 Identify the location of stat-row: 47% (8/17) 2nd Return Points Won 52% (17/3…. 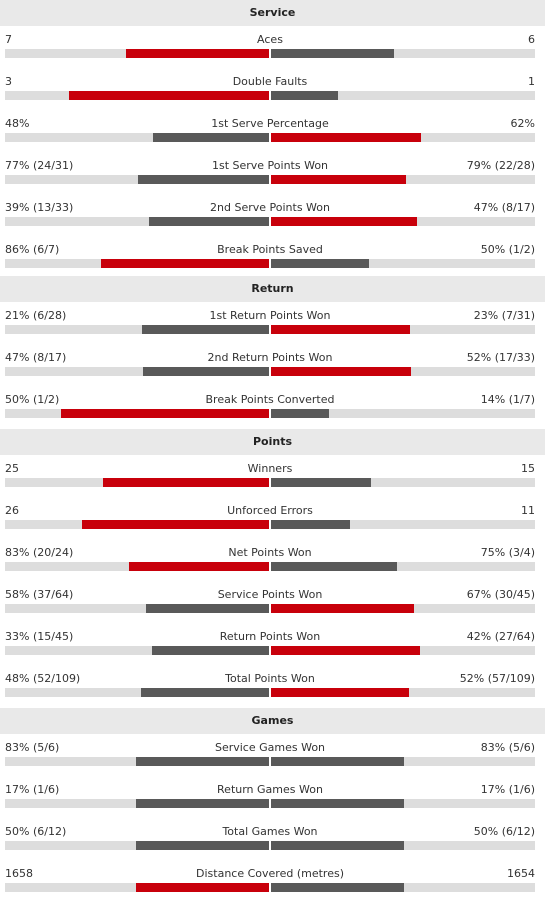
(272, 365).